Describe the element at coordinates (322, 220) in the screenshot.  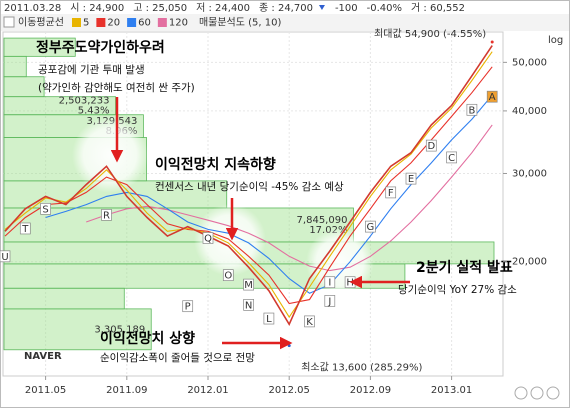
I see `profile-volume-label: 7,845,090` at that location.